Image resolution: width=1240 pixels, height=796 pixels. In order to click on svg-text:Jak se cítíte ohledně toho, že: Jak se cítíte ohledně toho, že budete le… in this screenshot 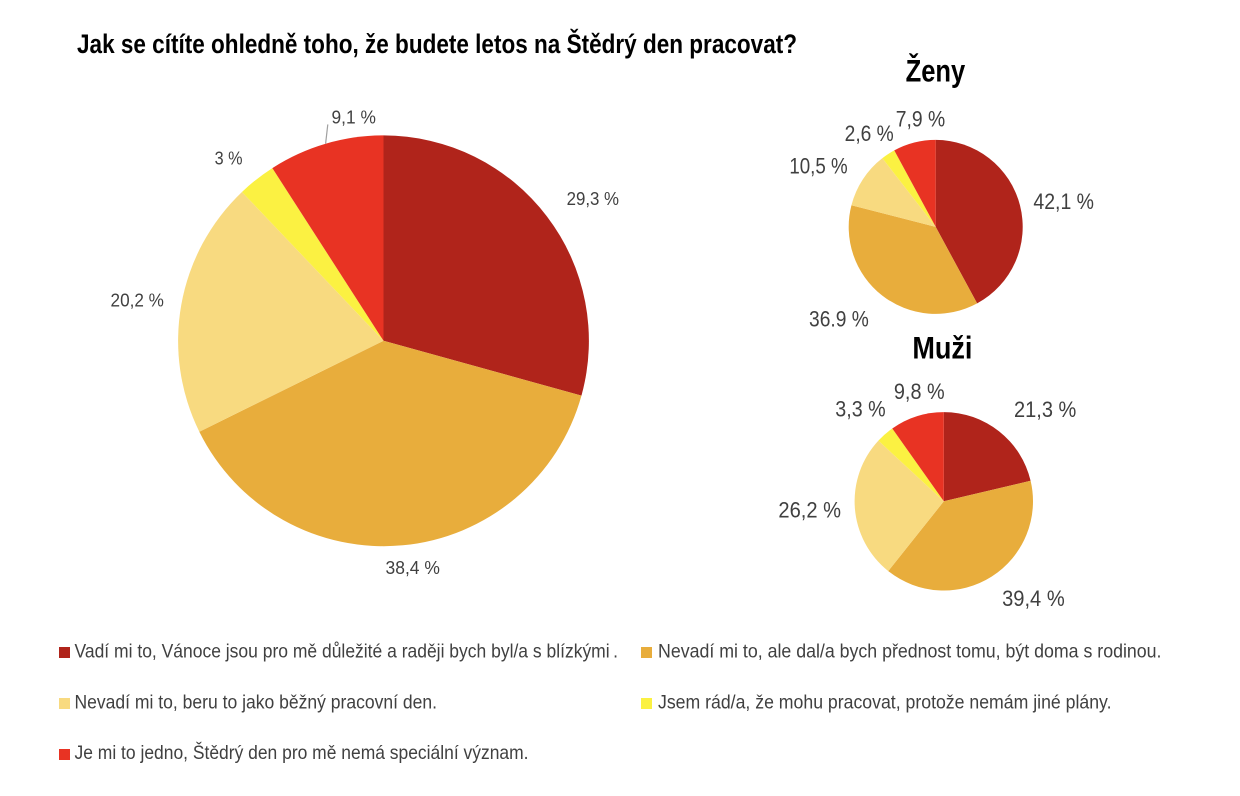, I will do `click(437, 43)`.